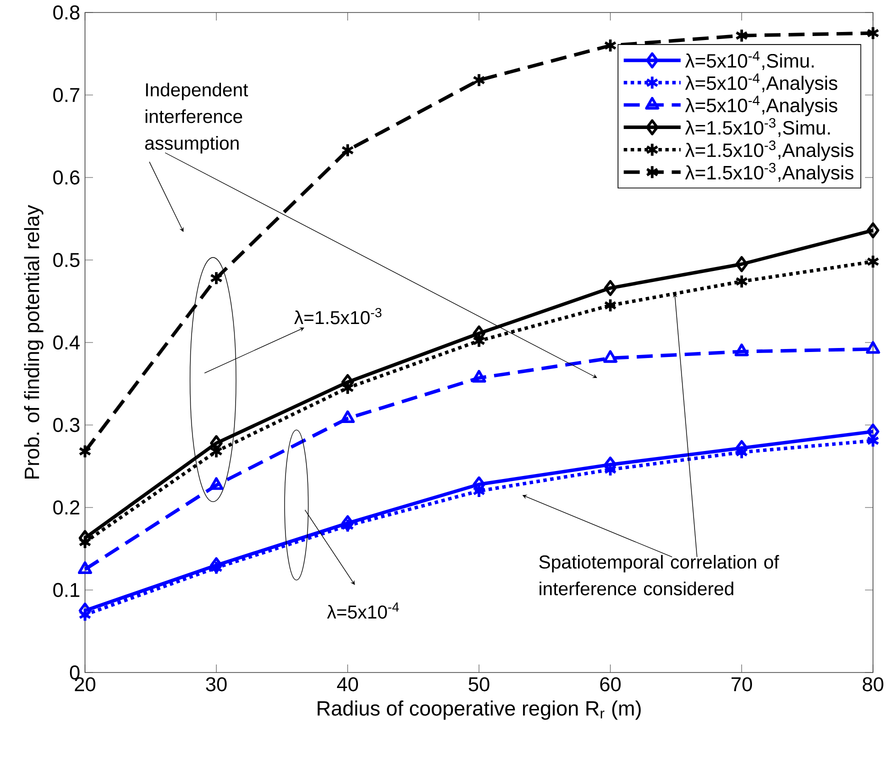  Describe the element at coordinates (66, 12) in the screenshot. I see `y-tick-label: 0.8` at that location.